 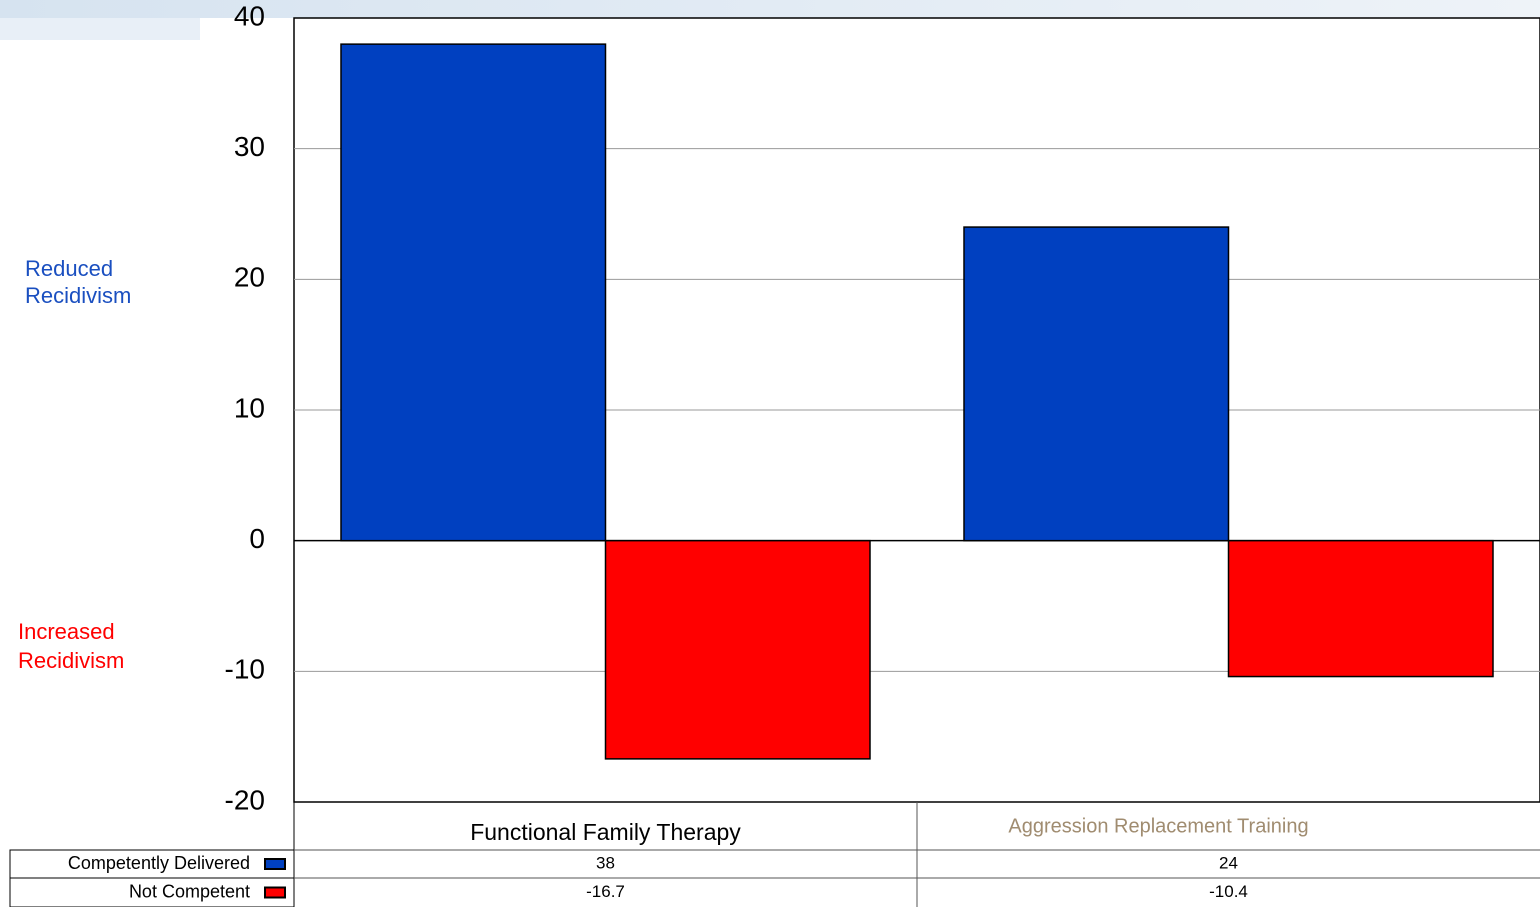 What do you see at coordinates (249, 15) in the screenshot?
I see `y-tick-label: 40` at bounding box center [249, 15].